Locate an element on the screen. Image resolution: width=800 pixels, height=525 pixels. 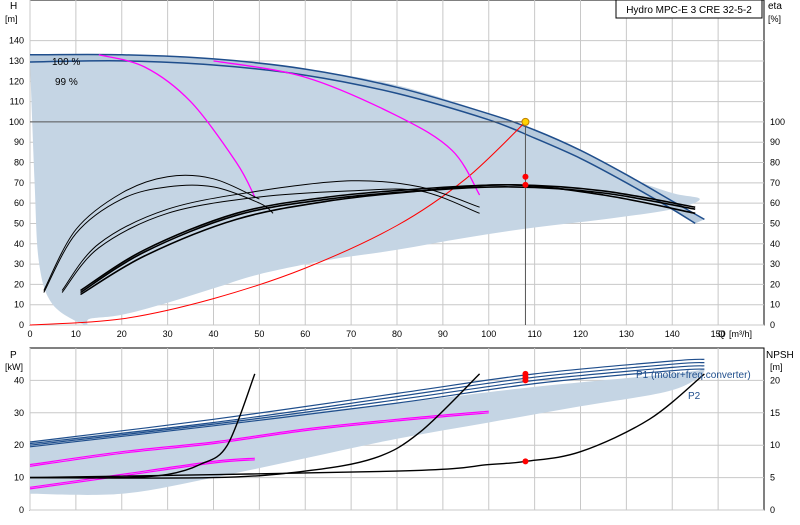
speed-label-99: 99 % is located at coordinates (66, 82).